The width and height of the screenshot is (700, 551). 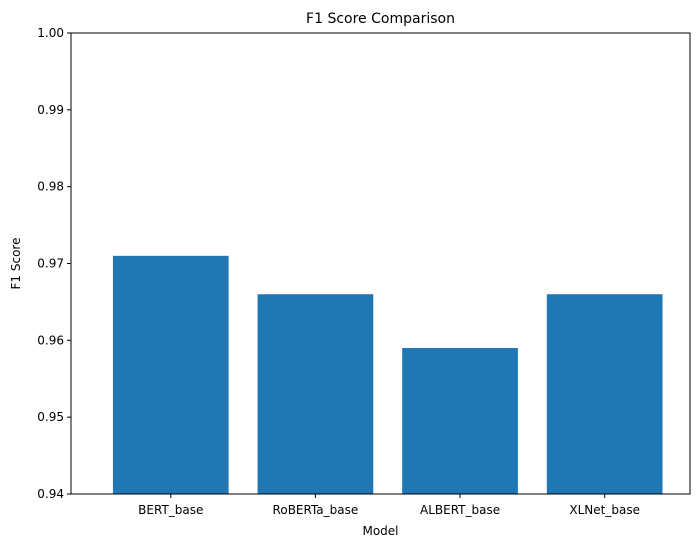 What do you see at coordinates (50, 494) in the screenshot?
I see `y-tick-label: 0.94` at bounding box center [50, 494].